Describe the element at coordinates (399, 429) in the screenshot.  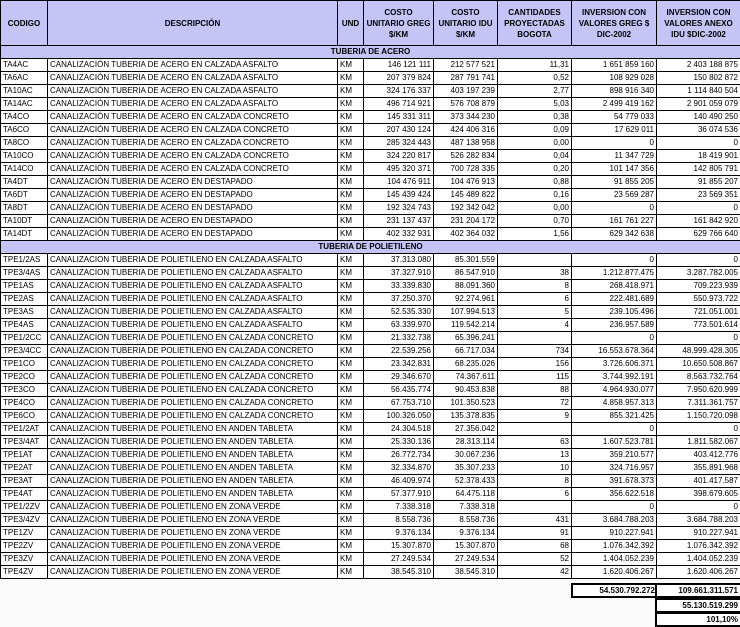
I see `cell-costo-greg: 24.304.518` at that location.